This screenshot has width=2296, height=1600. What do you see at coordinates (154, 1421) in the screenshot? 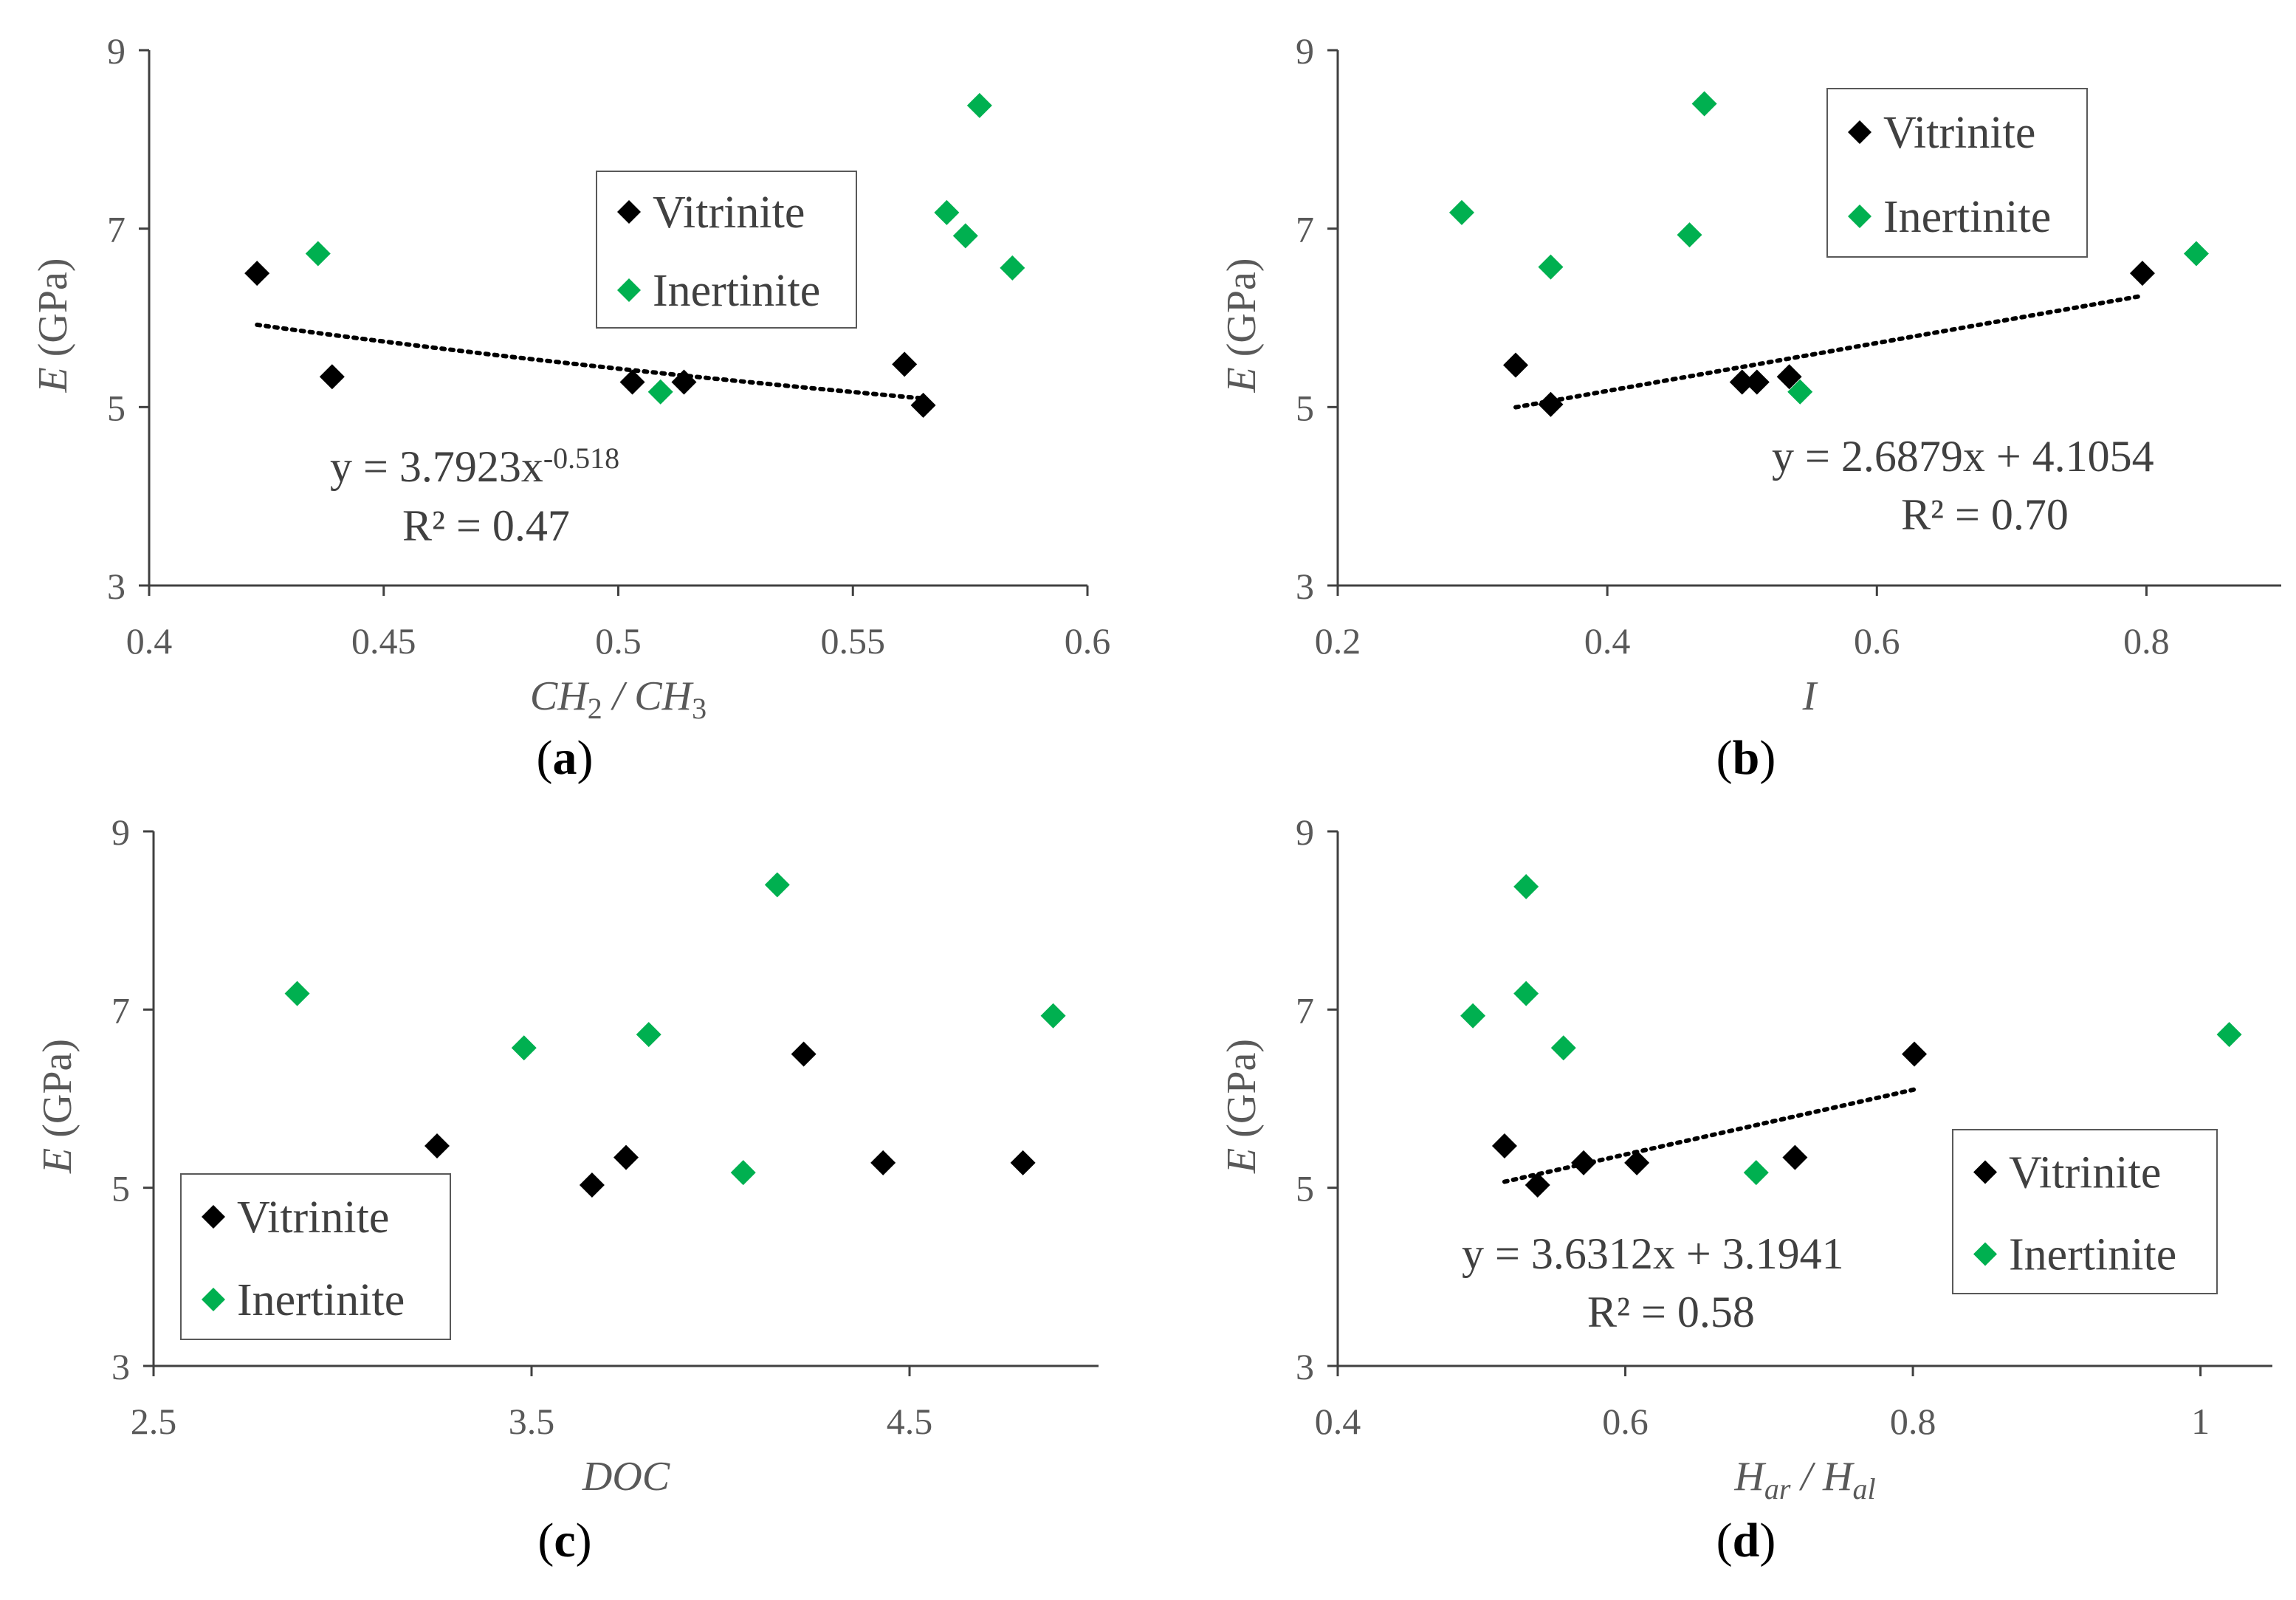
I see `x-tick-label: 2.5` at bounding box center [154, 1421].